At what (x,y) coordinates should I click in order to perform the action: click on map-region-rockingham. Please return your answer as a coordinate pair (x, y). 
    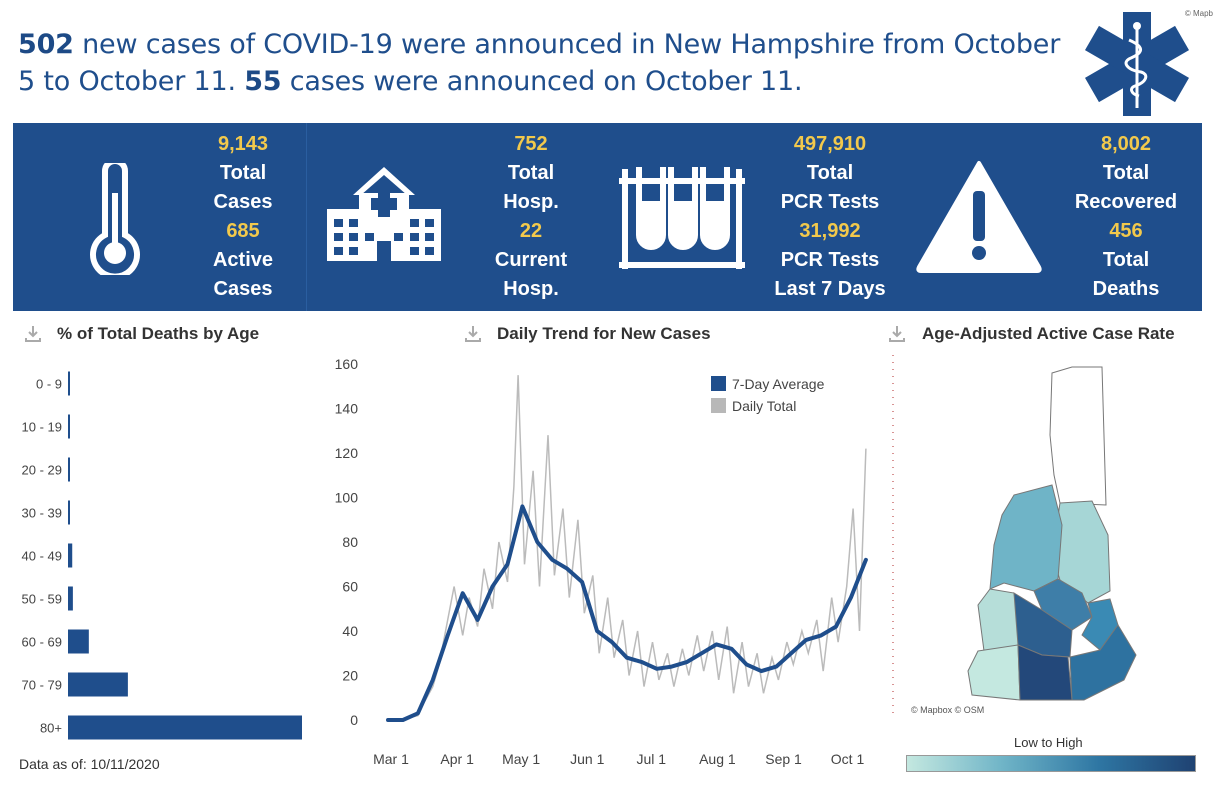
    Looking at the image, I should click on (1103, 662).